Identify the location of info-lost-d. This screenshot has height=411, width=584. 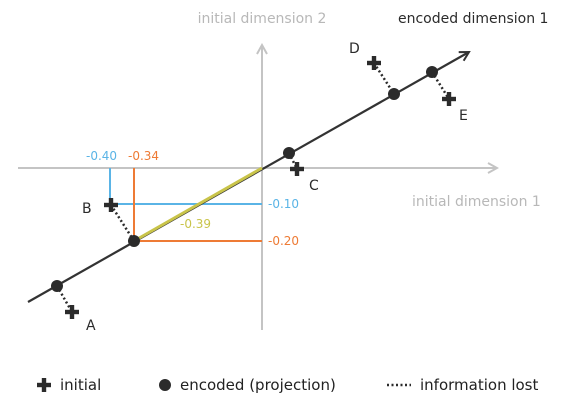
(384, 78).